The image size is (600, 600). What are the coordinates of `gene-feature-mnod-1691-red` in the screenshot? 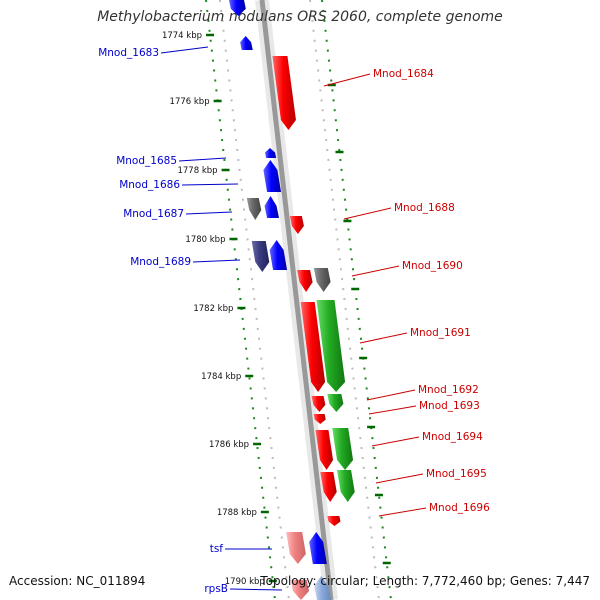 It's located at (313, 347).